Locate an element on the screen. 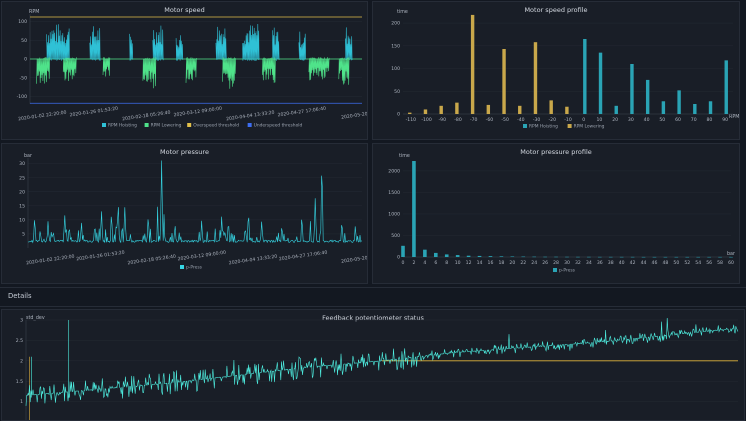 This screenshot has height=421, width=746. motor-speed-profile-title: Motor speed profile is located at coordinates (556, 10).